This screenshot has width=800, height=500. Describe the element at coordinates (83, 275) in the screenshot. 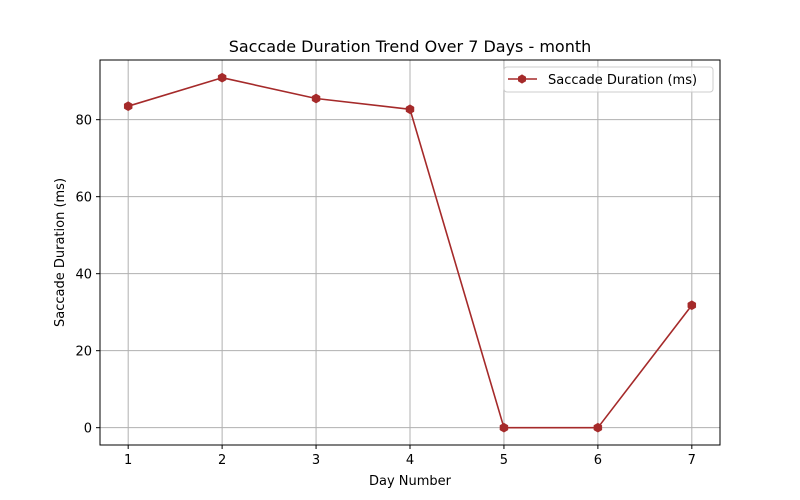

I see `y-tick-label: 40` at that location.